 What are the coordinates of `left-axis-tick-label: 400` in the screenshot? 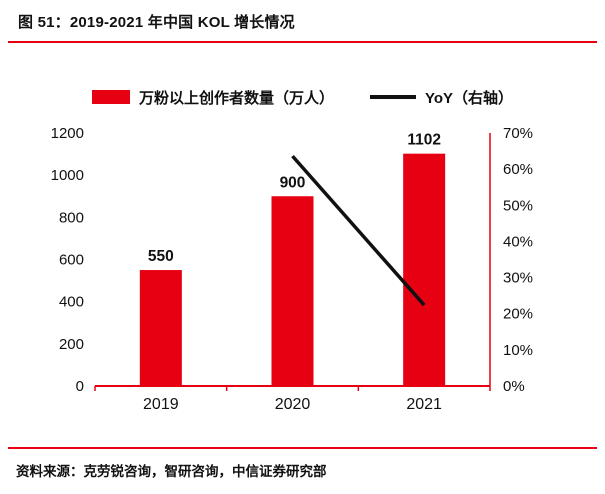 It's located at (71, 302).